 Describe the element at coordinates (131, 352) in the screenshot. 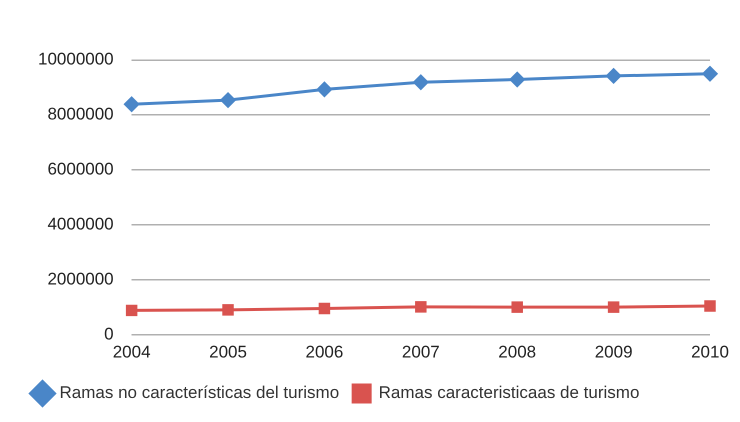

I see `x-tick-label: 2004` at that location.